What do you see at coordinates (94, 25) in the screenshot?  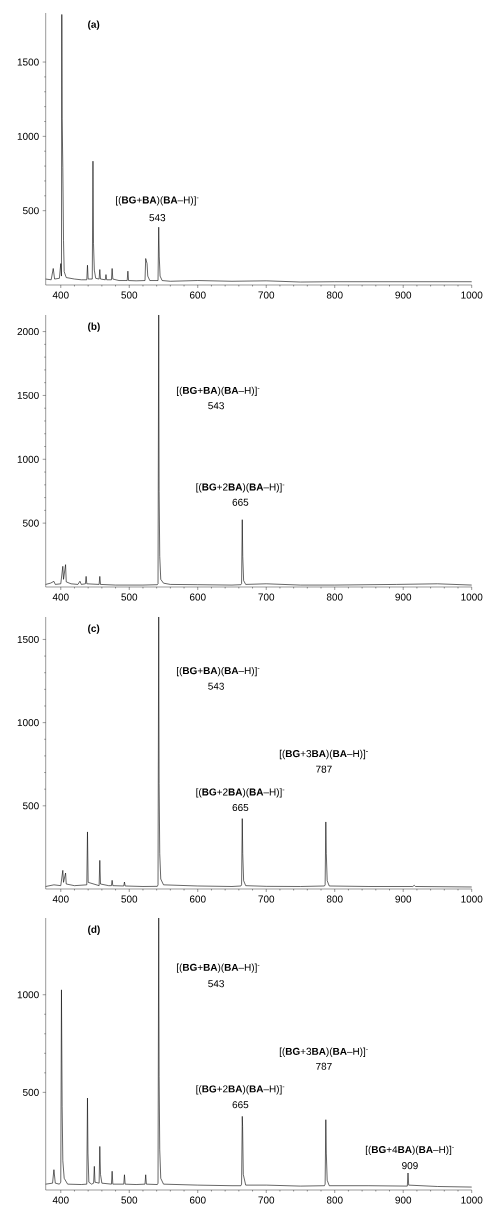 I see `text: (a)` at bounding box center [94, 25].